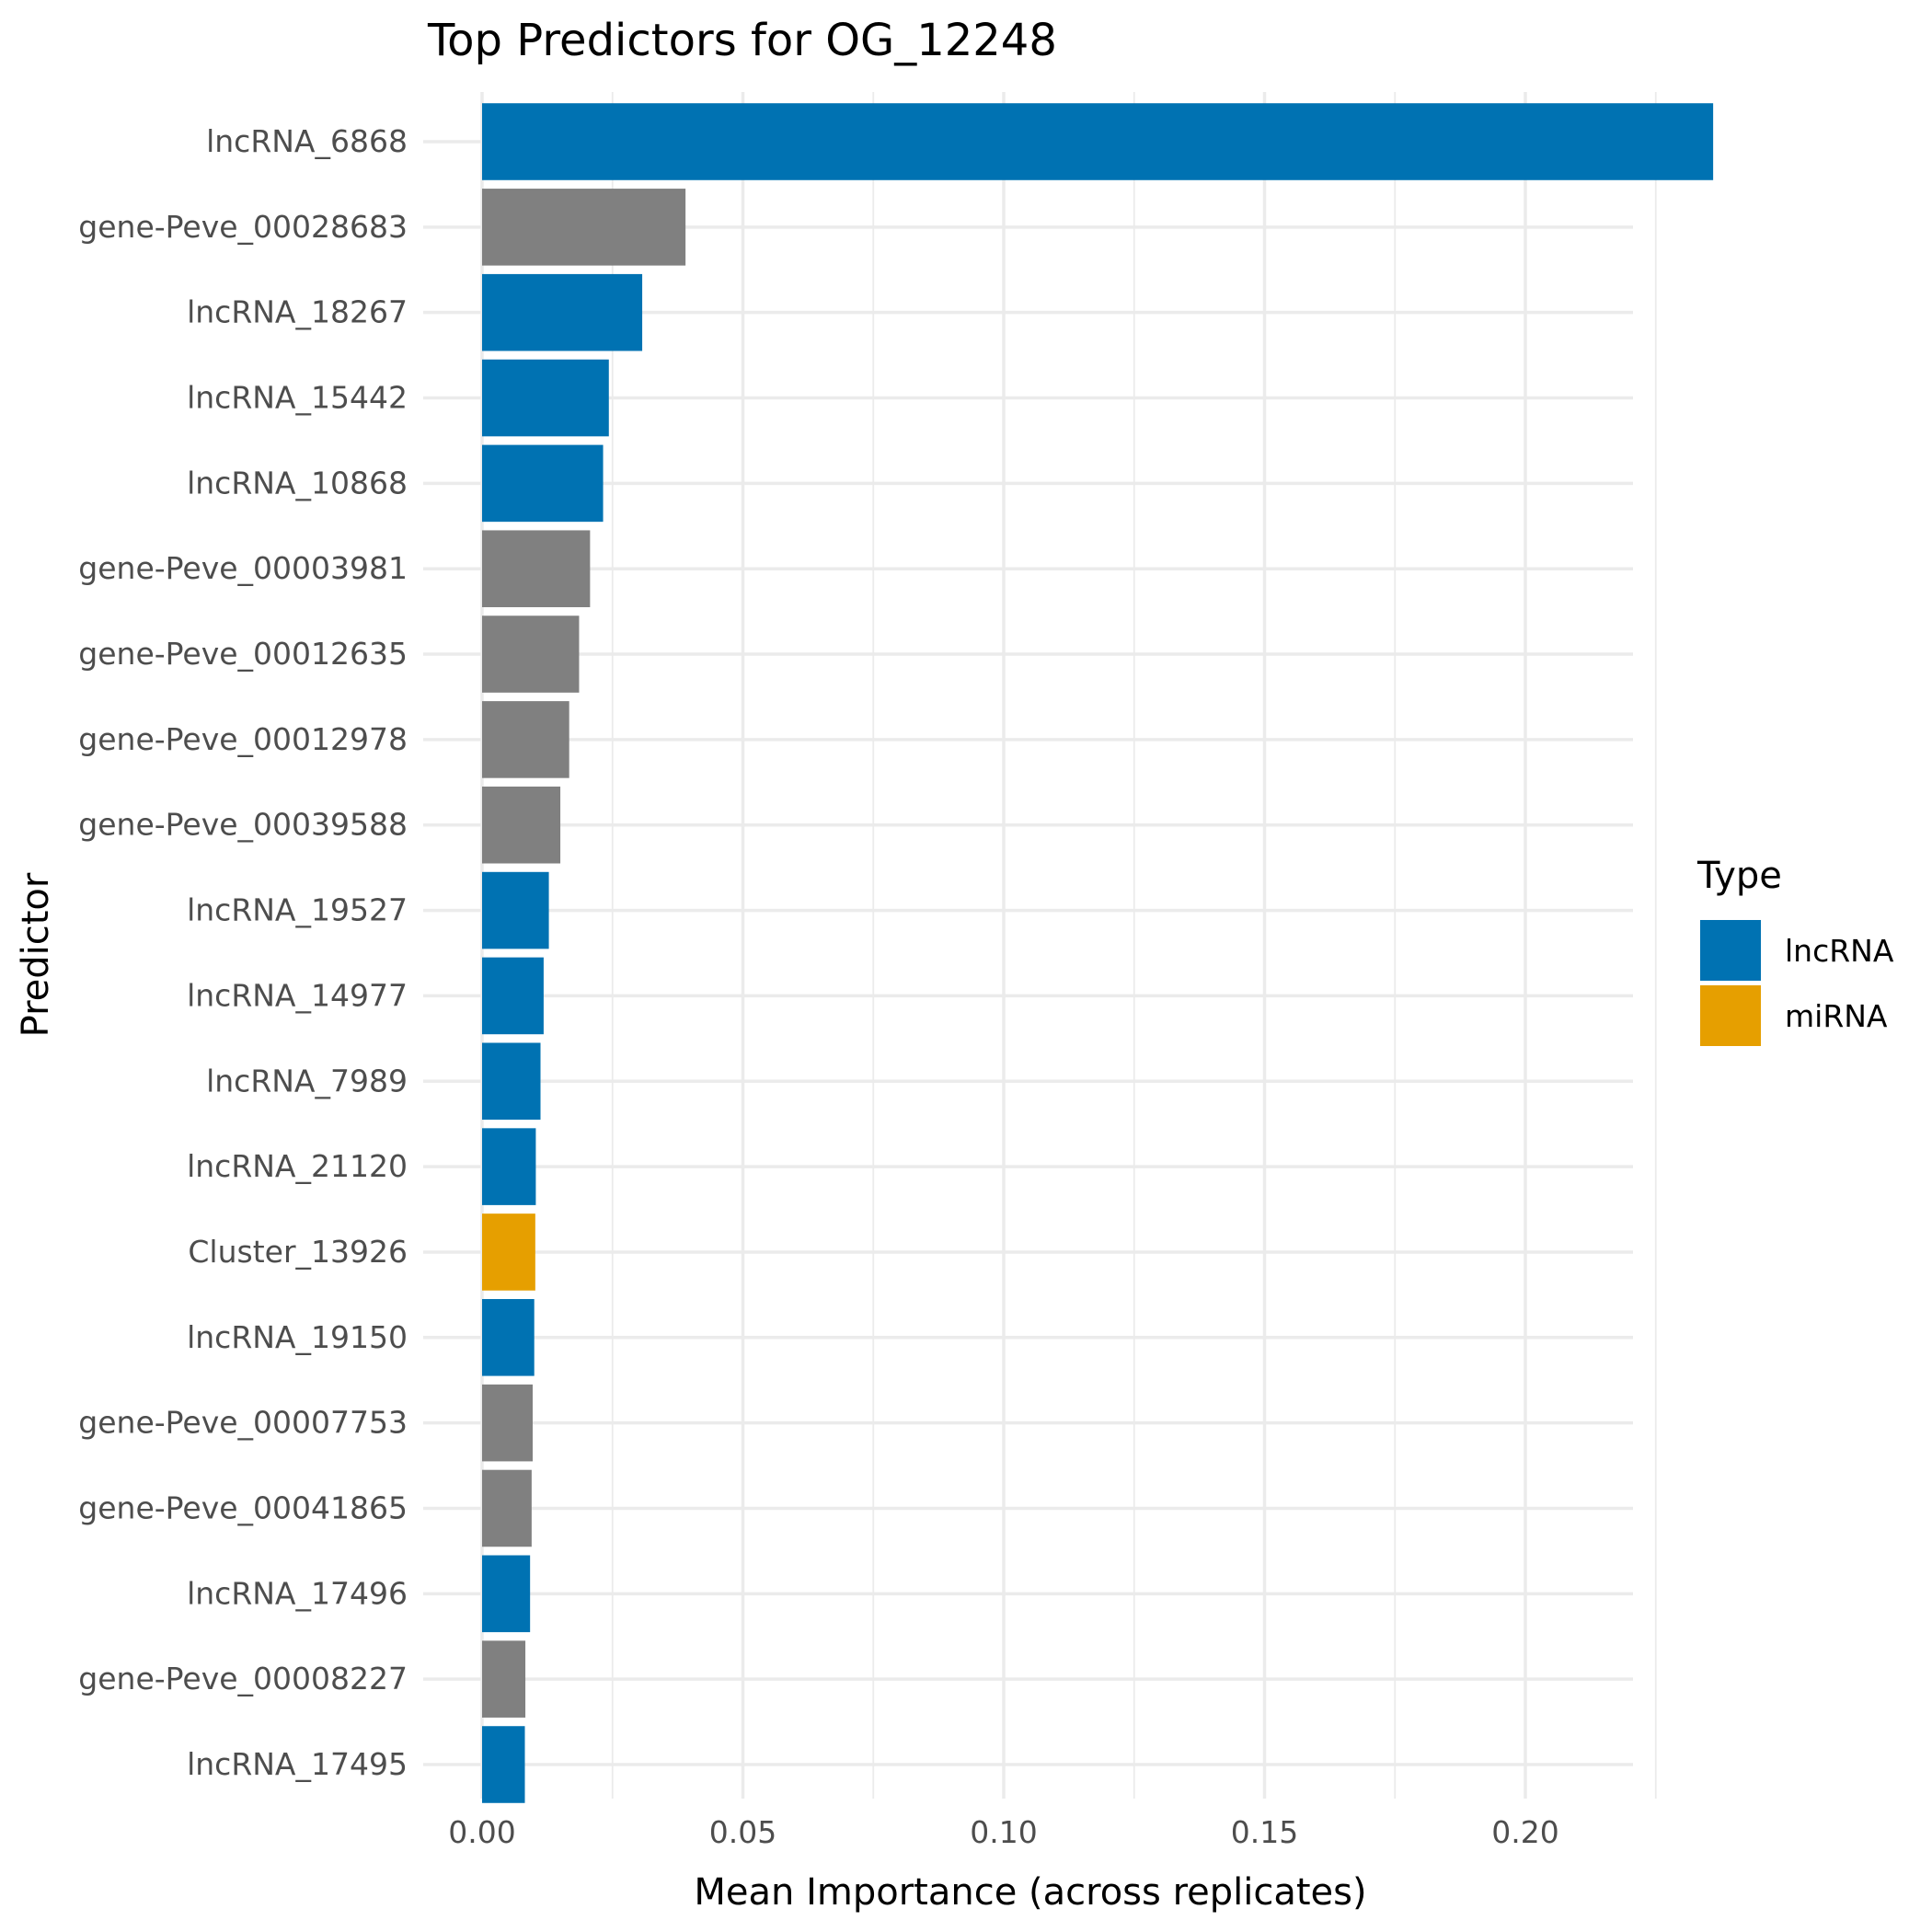 The height and width of the screenshot is (1932, 1932). Describe the element at coordinates (36, 954) in the screenshot. I see `y-axis-title: Predictor` at that location.